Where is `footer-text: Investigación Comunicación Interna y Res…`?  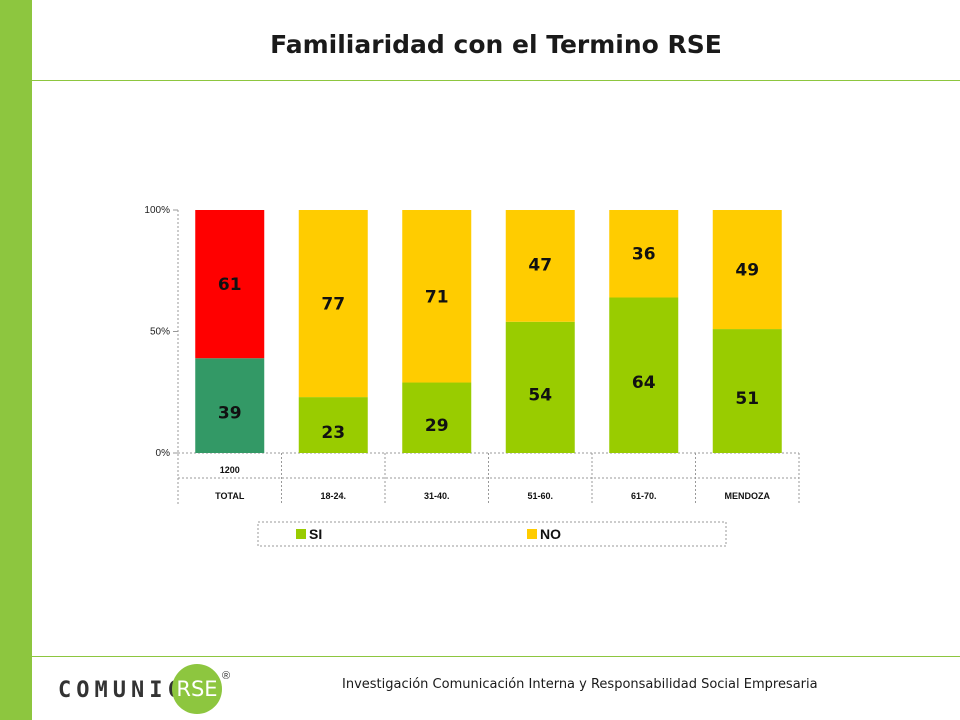 footer-text: Investigación Comunicación Interna y Res… is located at coordinates (580, 684).